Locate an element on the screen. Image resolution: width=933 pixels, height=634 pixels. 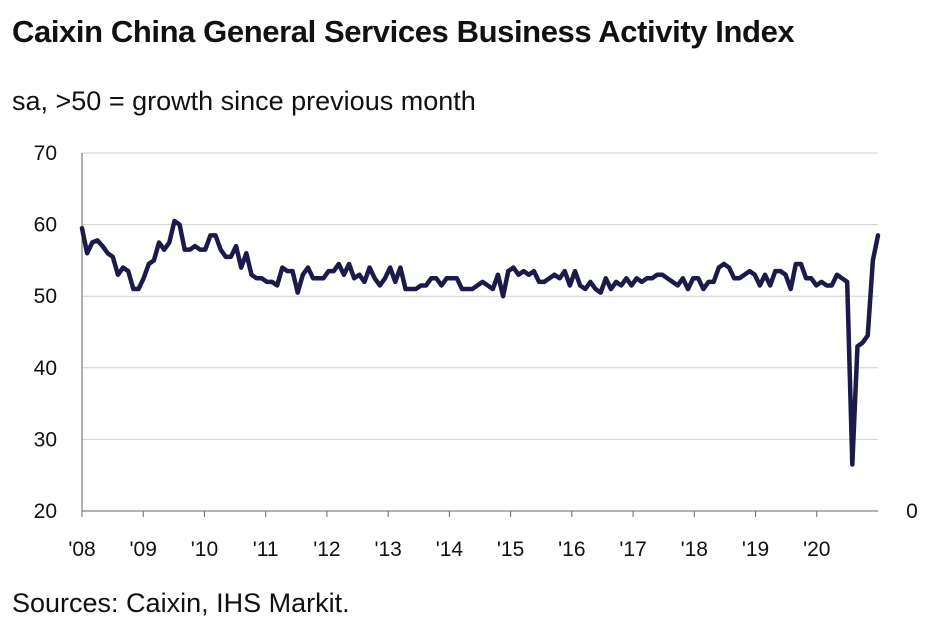
x-tick-label: '12 is located at coordinates (326, 549).